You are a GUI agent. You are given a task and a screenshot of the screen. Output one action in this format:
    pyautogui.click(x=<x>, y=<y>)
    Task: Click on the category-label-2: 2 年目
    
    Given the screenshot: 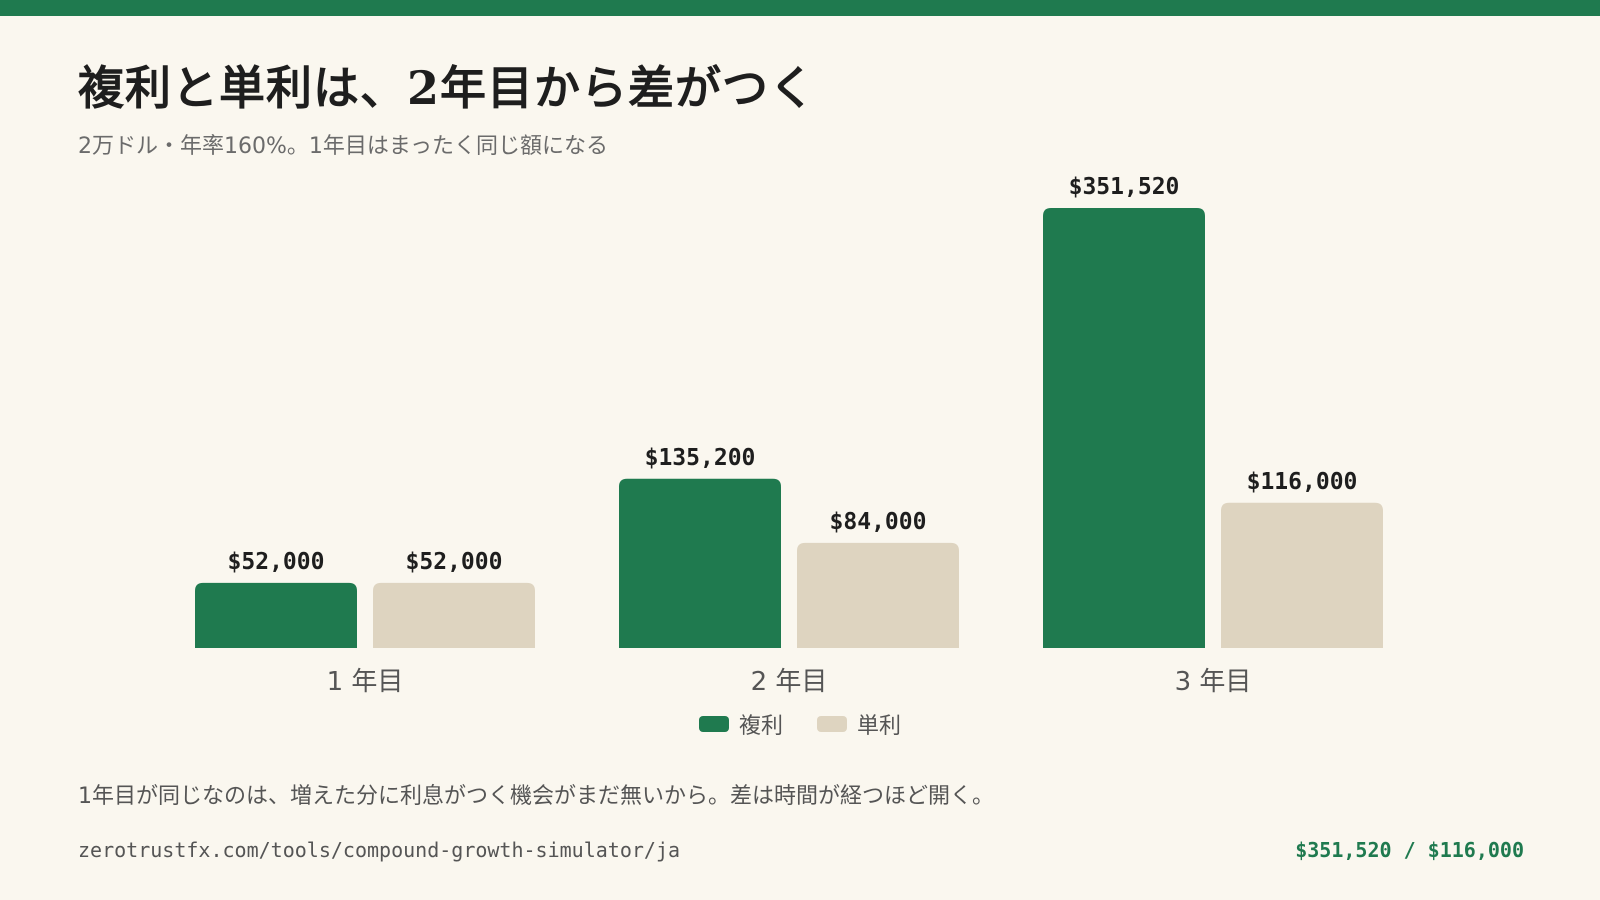 What is the action you would take?
    pyautogui.click(x=789, y=682)
    